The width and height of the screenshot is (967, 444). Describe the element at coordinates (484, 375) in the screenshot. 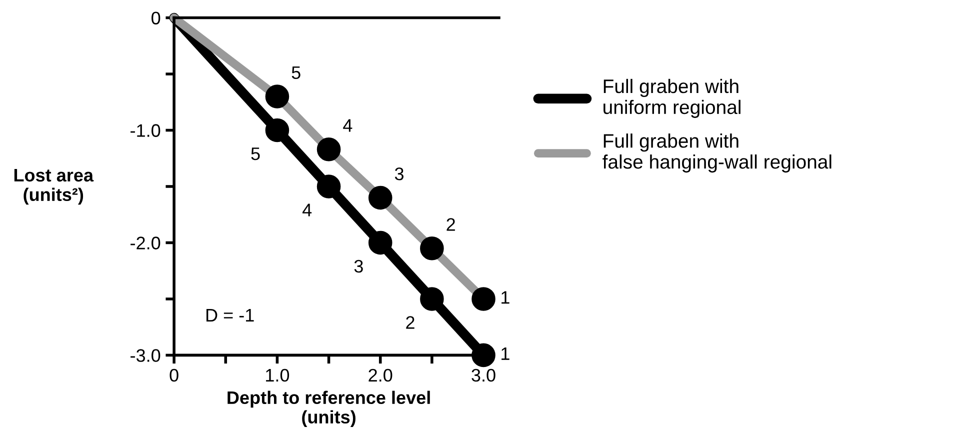

I see `x-tick-label: 3.0` at that location.